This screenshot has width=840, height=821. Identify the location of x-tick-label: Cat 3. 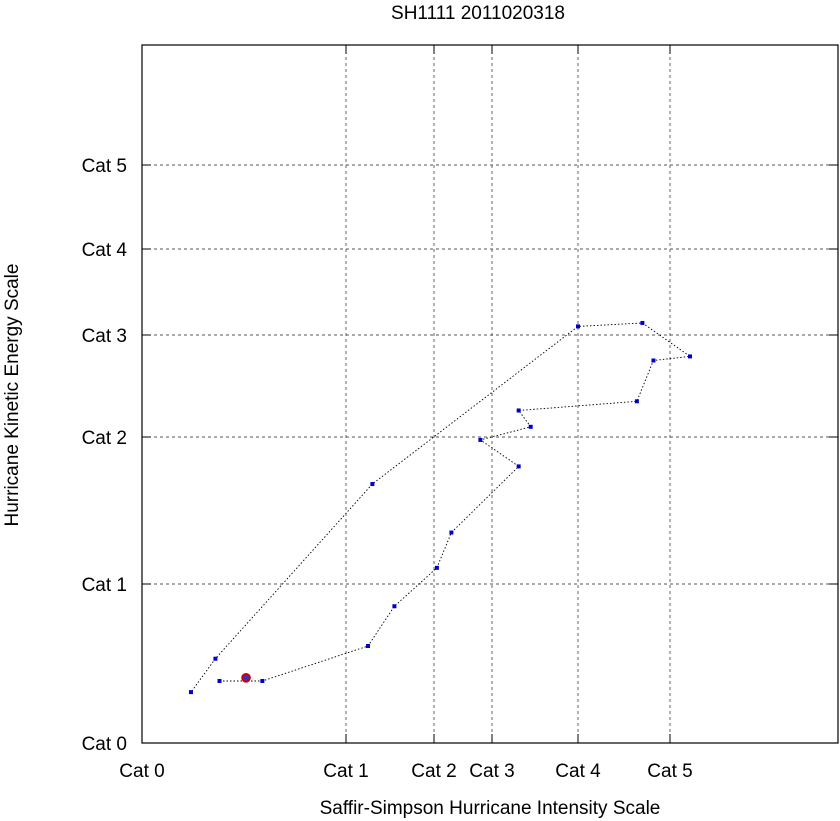
(491, 771).